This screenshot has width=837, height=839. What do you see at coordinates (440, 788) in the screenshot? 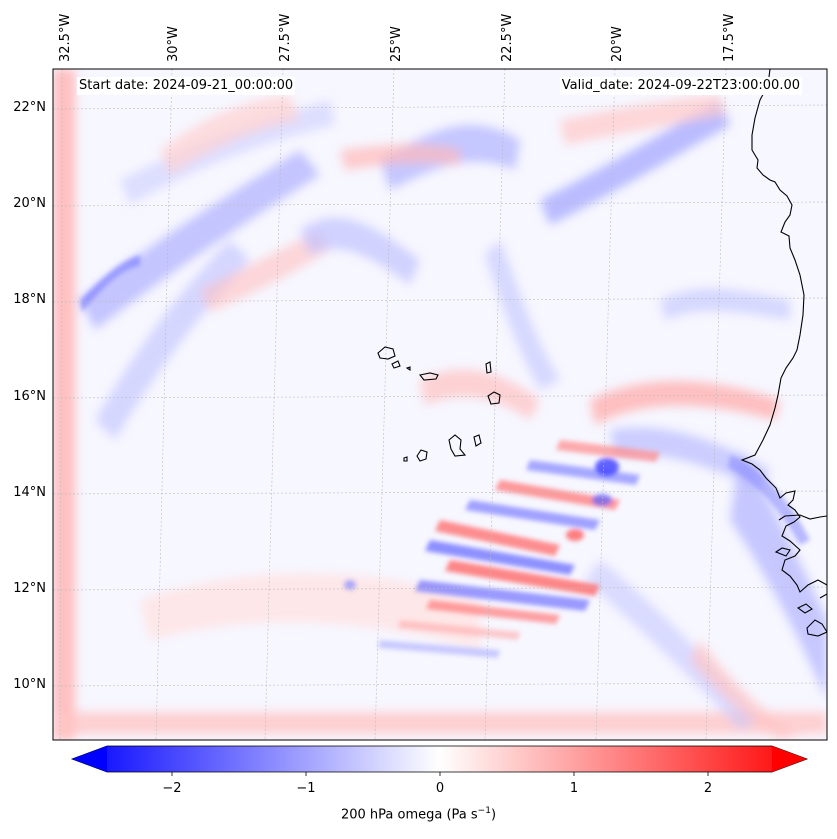
I see `colorbar-tick-label: 0` at bounding box center [440, 788].